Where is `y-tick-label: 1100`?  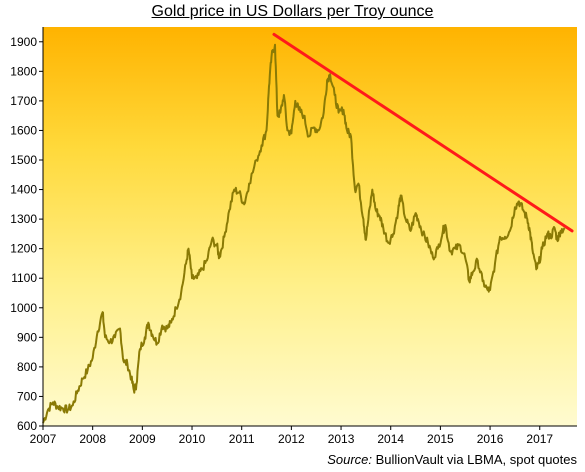
y-tick-label: 1100 is located at coordinates (24, 278).